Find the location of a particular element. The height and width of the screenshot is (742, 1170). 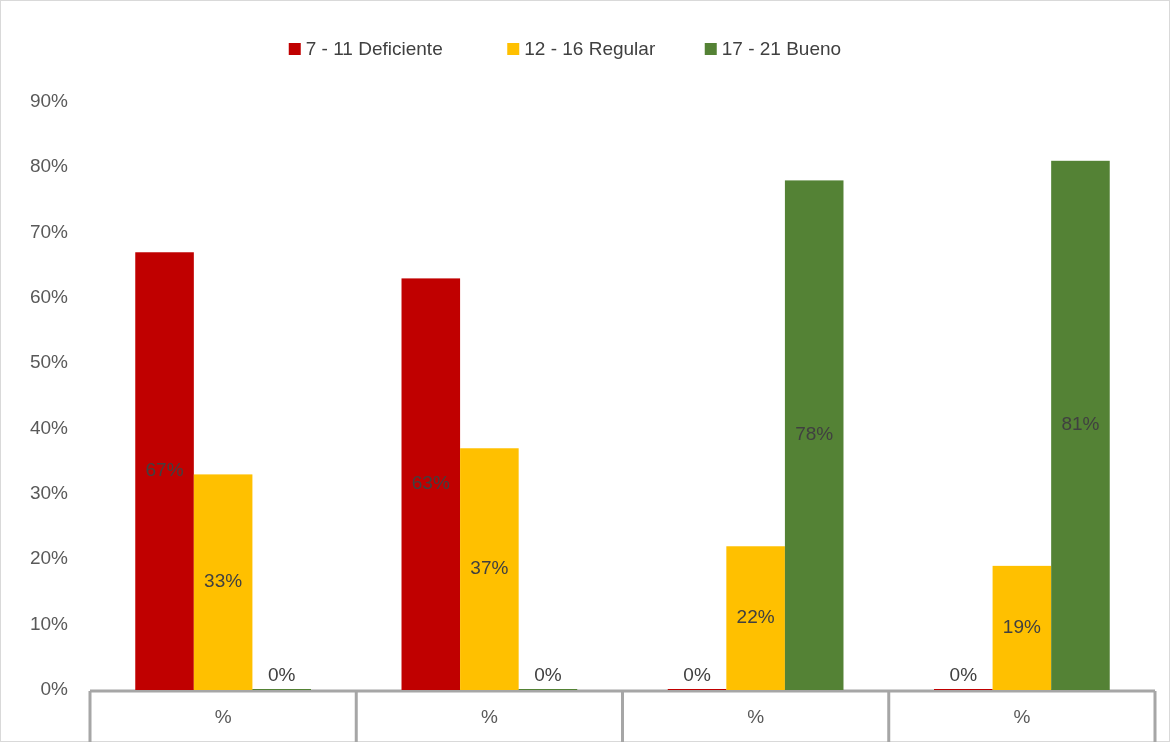

y-tick-label: 60% is located at coordinates (49, 297).